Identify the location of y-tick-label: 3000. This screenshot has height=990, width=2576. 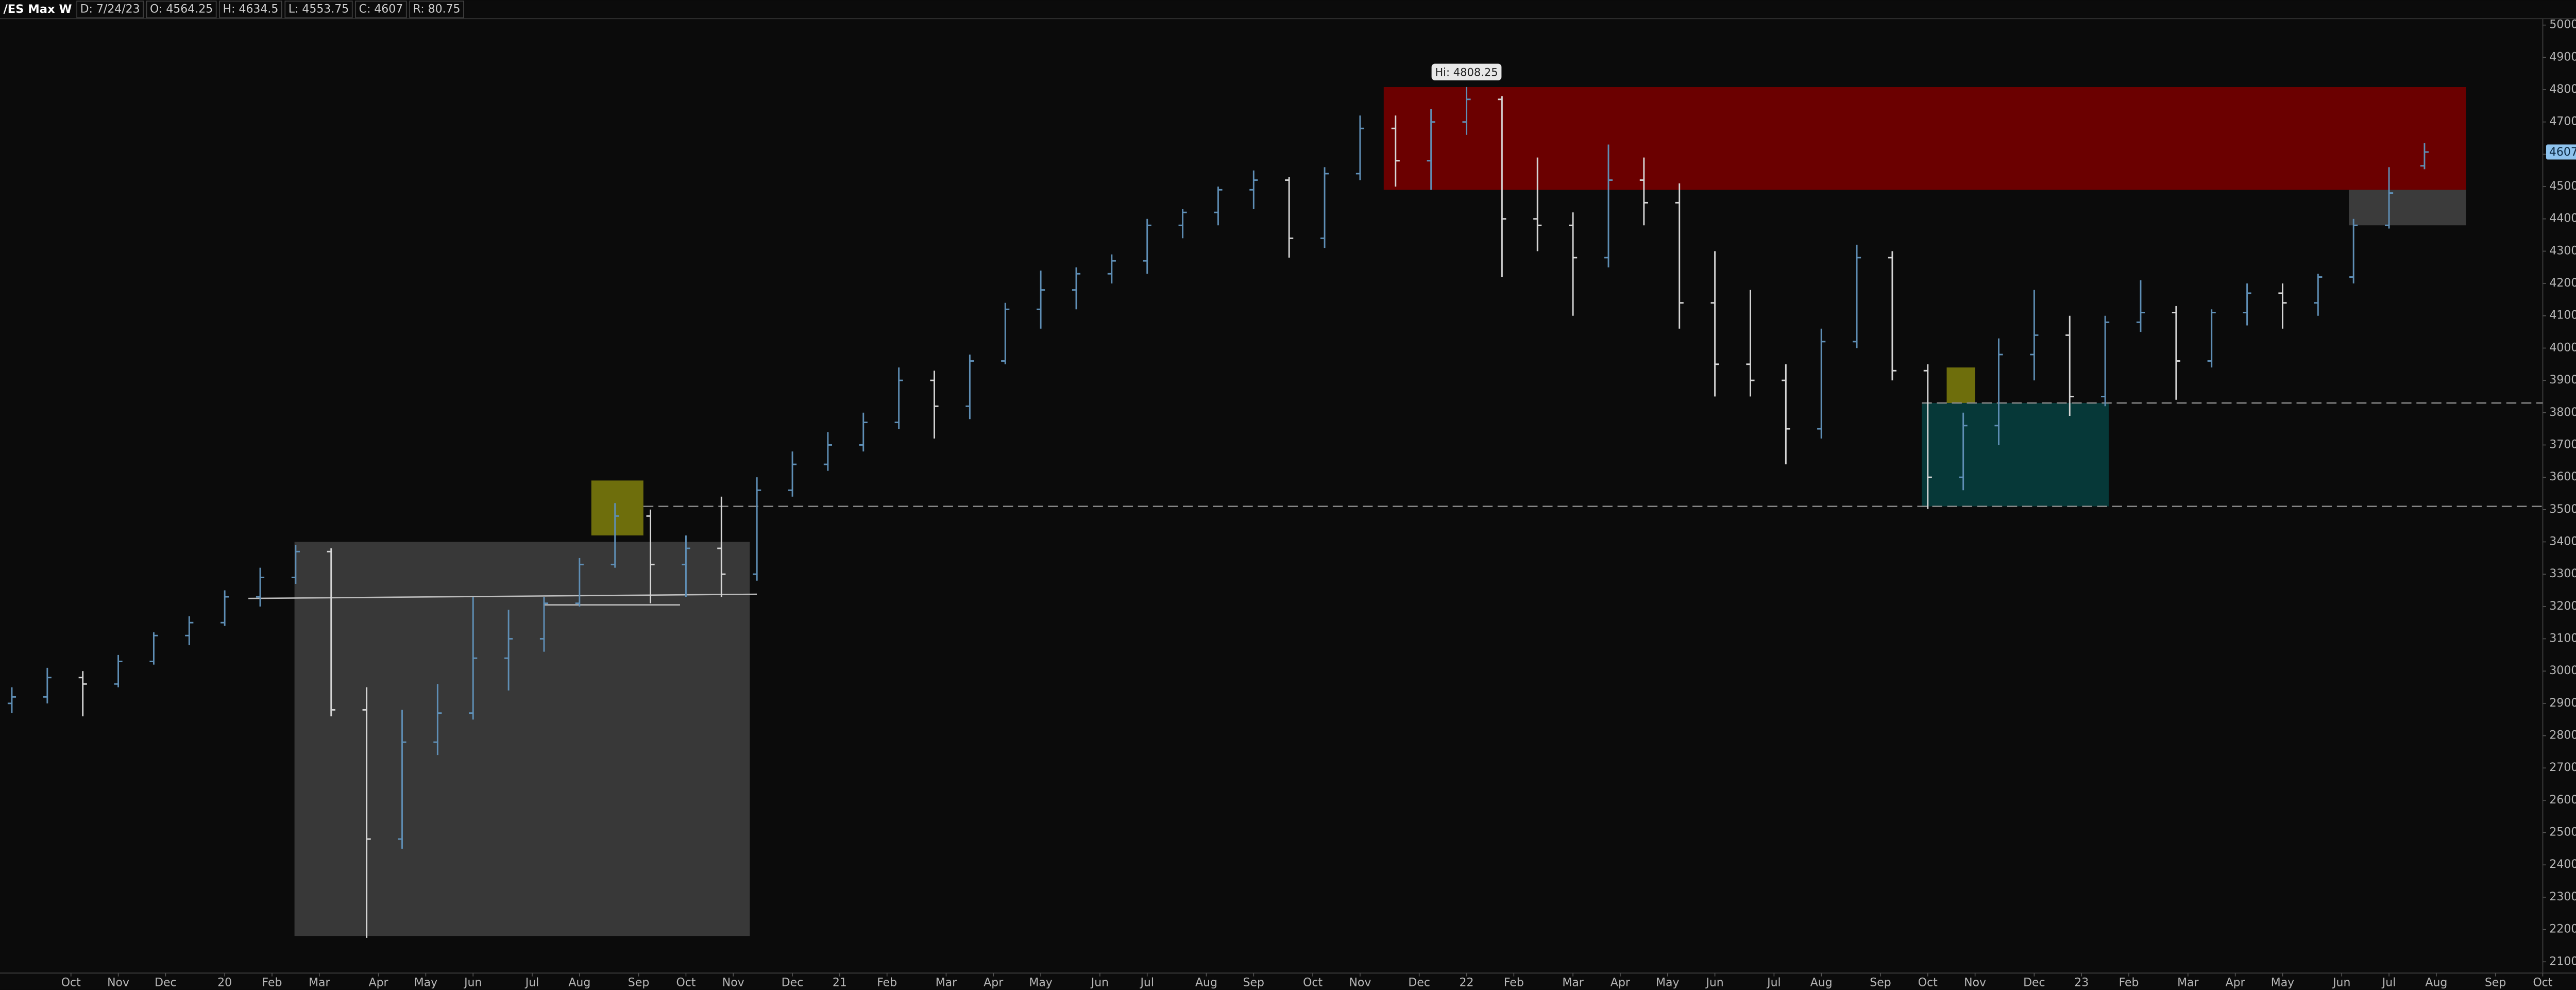
(2562, 670).